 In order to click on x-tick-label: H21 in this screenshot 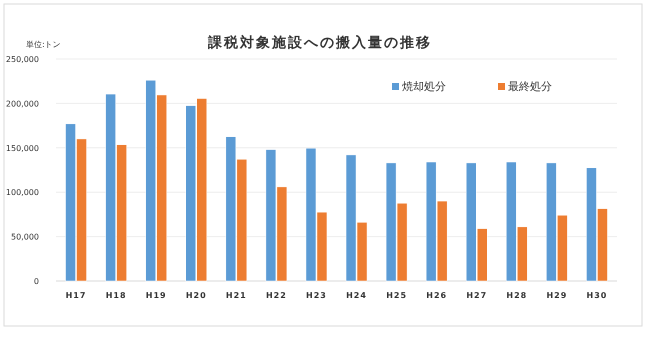, I will do `click(236, 295)`.